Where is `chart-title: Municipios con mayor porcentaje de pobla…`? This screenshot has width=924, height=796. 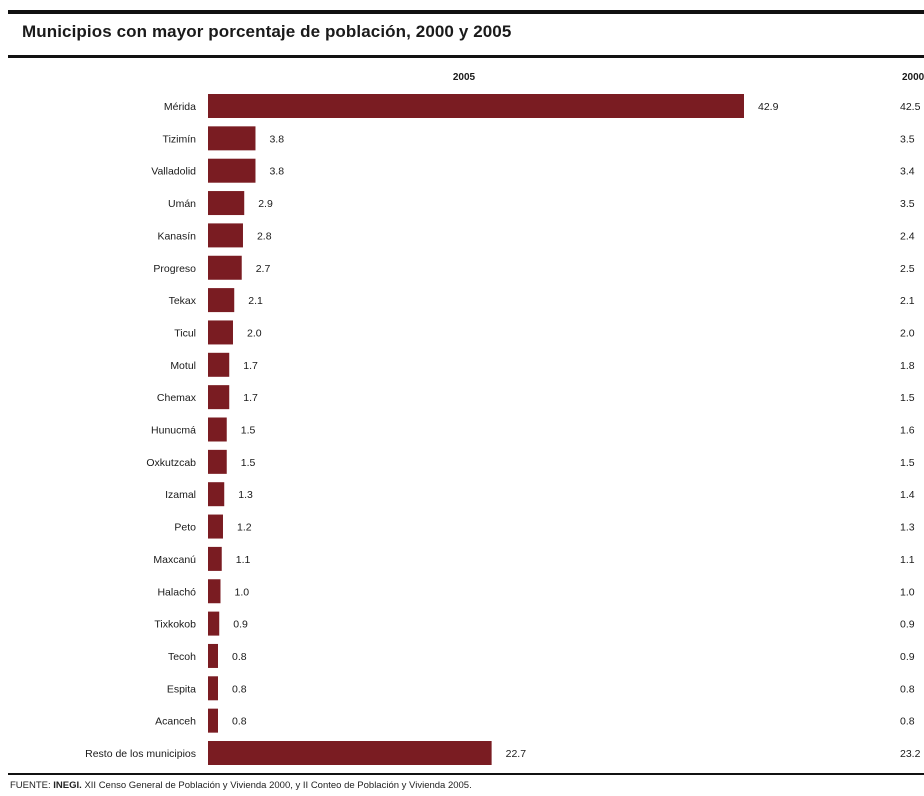 chart-title: Municipios con mayor porcentaje de pobla… is located at coordinates (267, 31).